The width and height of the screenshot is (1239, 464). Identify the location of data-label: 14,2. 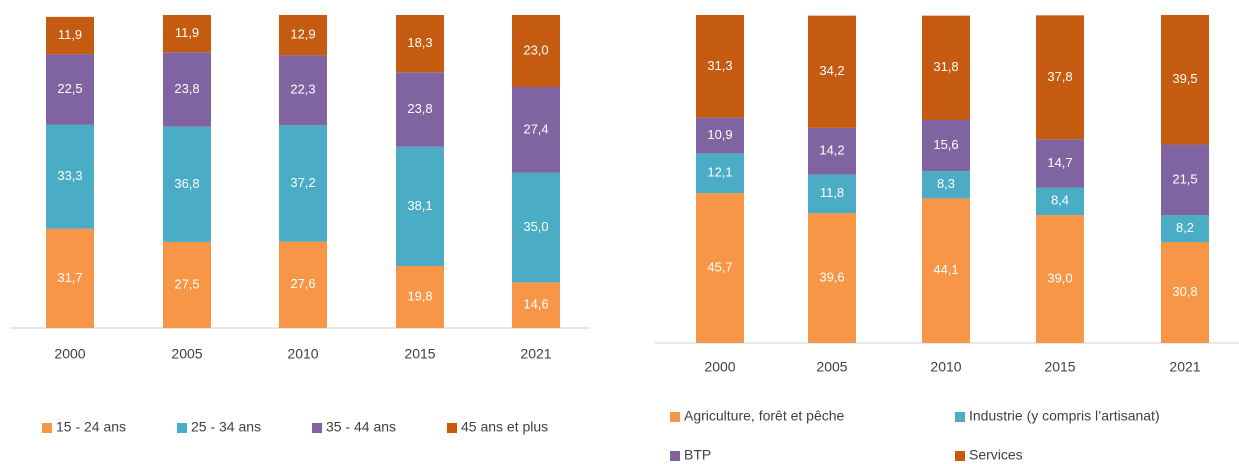
(831, 150).